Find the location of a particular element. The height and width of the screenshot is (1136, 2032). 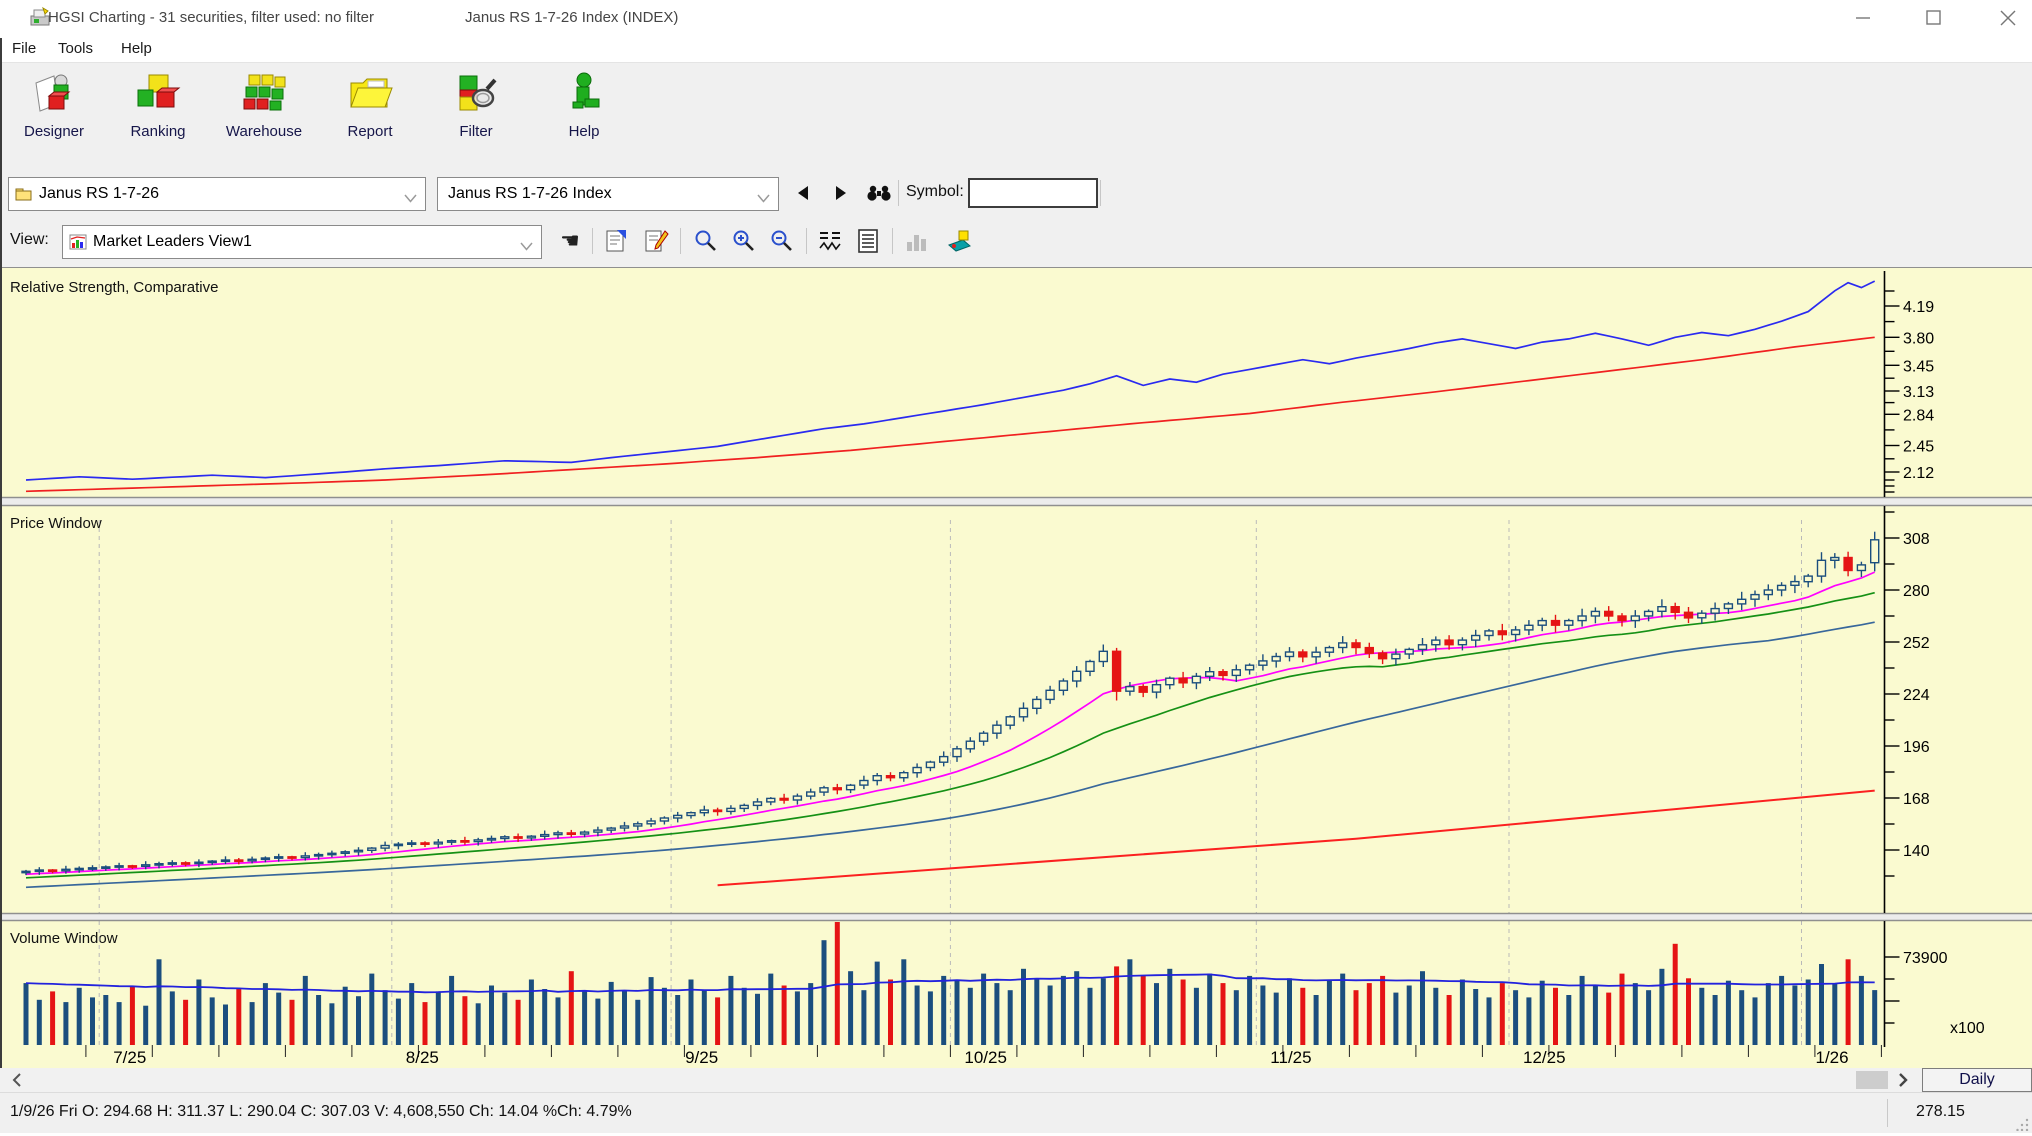

group-combo: Janus RS 1-7-26 is located at coordinates (217, 194).